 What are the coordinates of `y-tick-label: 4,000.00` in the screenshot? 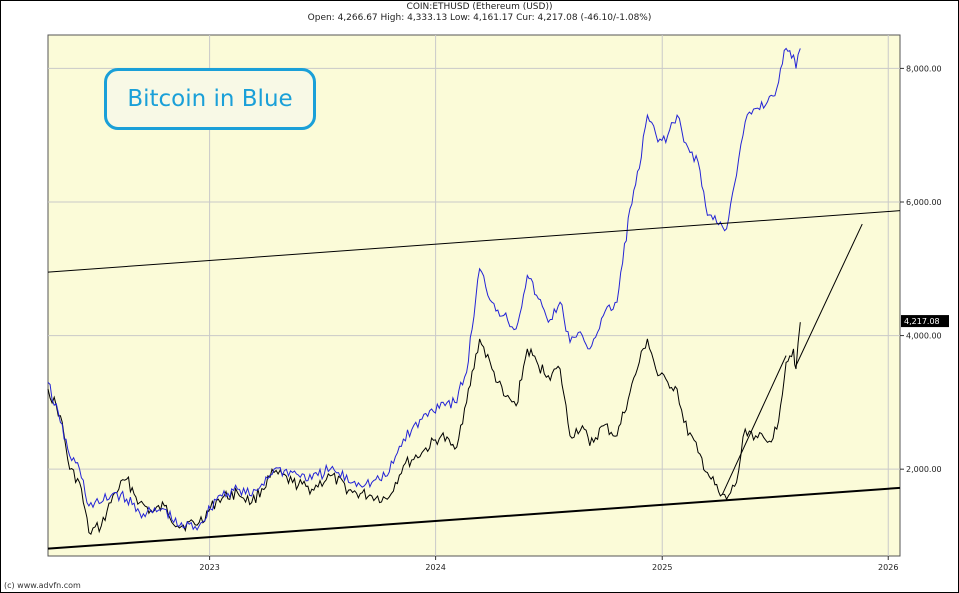 It's located at (924, 336).